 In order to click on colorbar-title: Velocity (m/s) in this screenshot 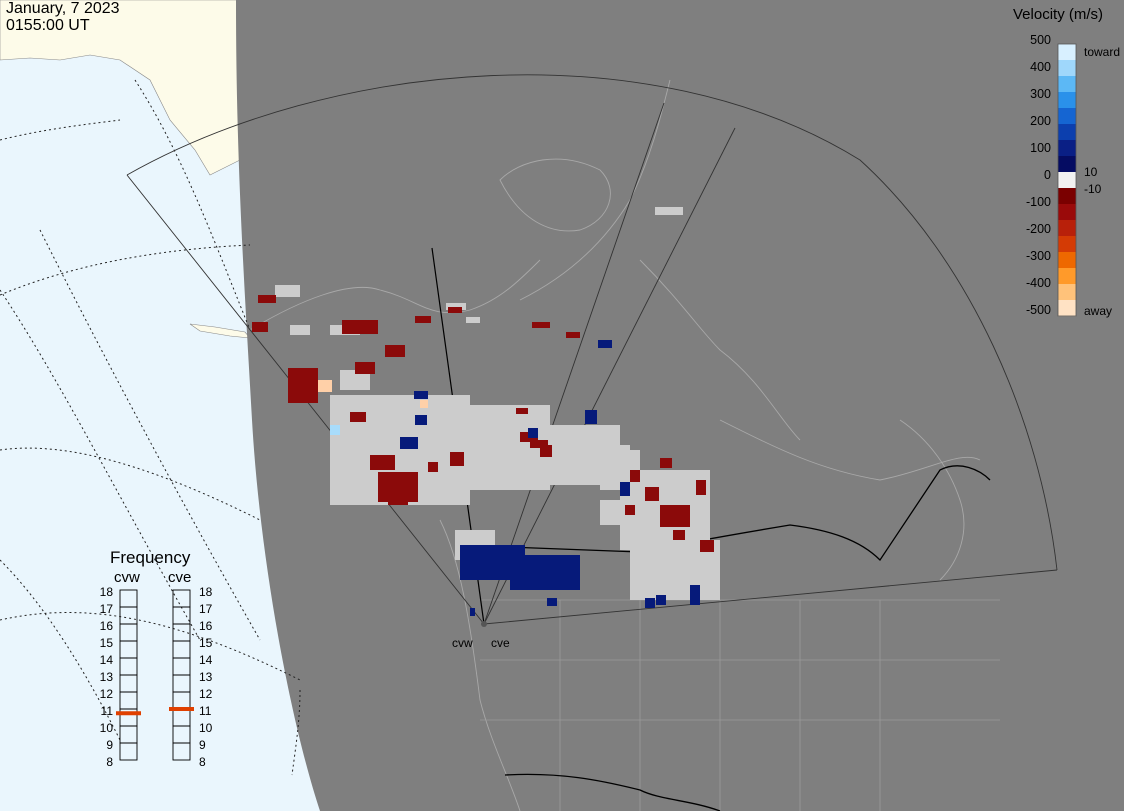, I will do `click(1058, 14)`.